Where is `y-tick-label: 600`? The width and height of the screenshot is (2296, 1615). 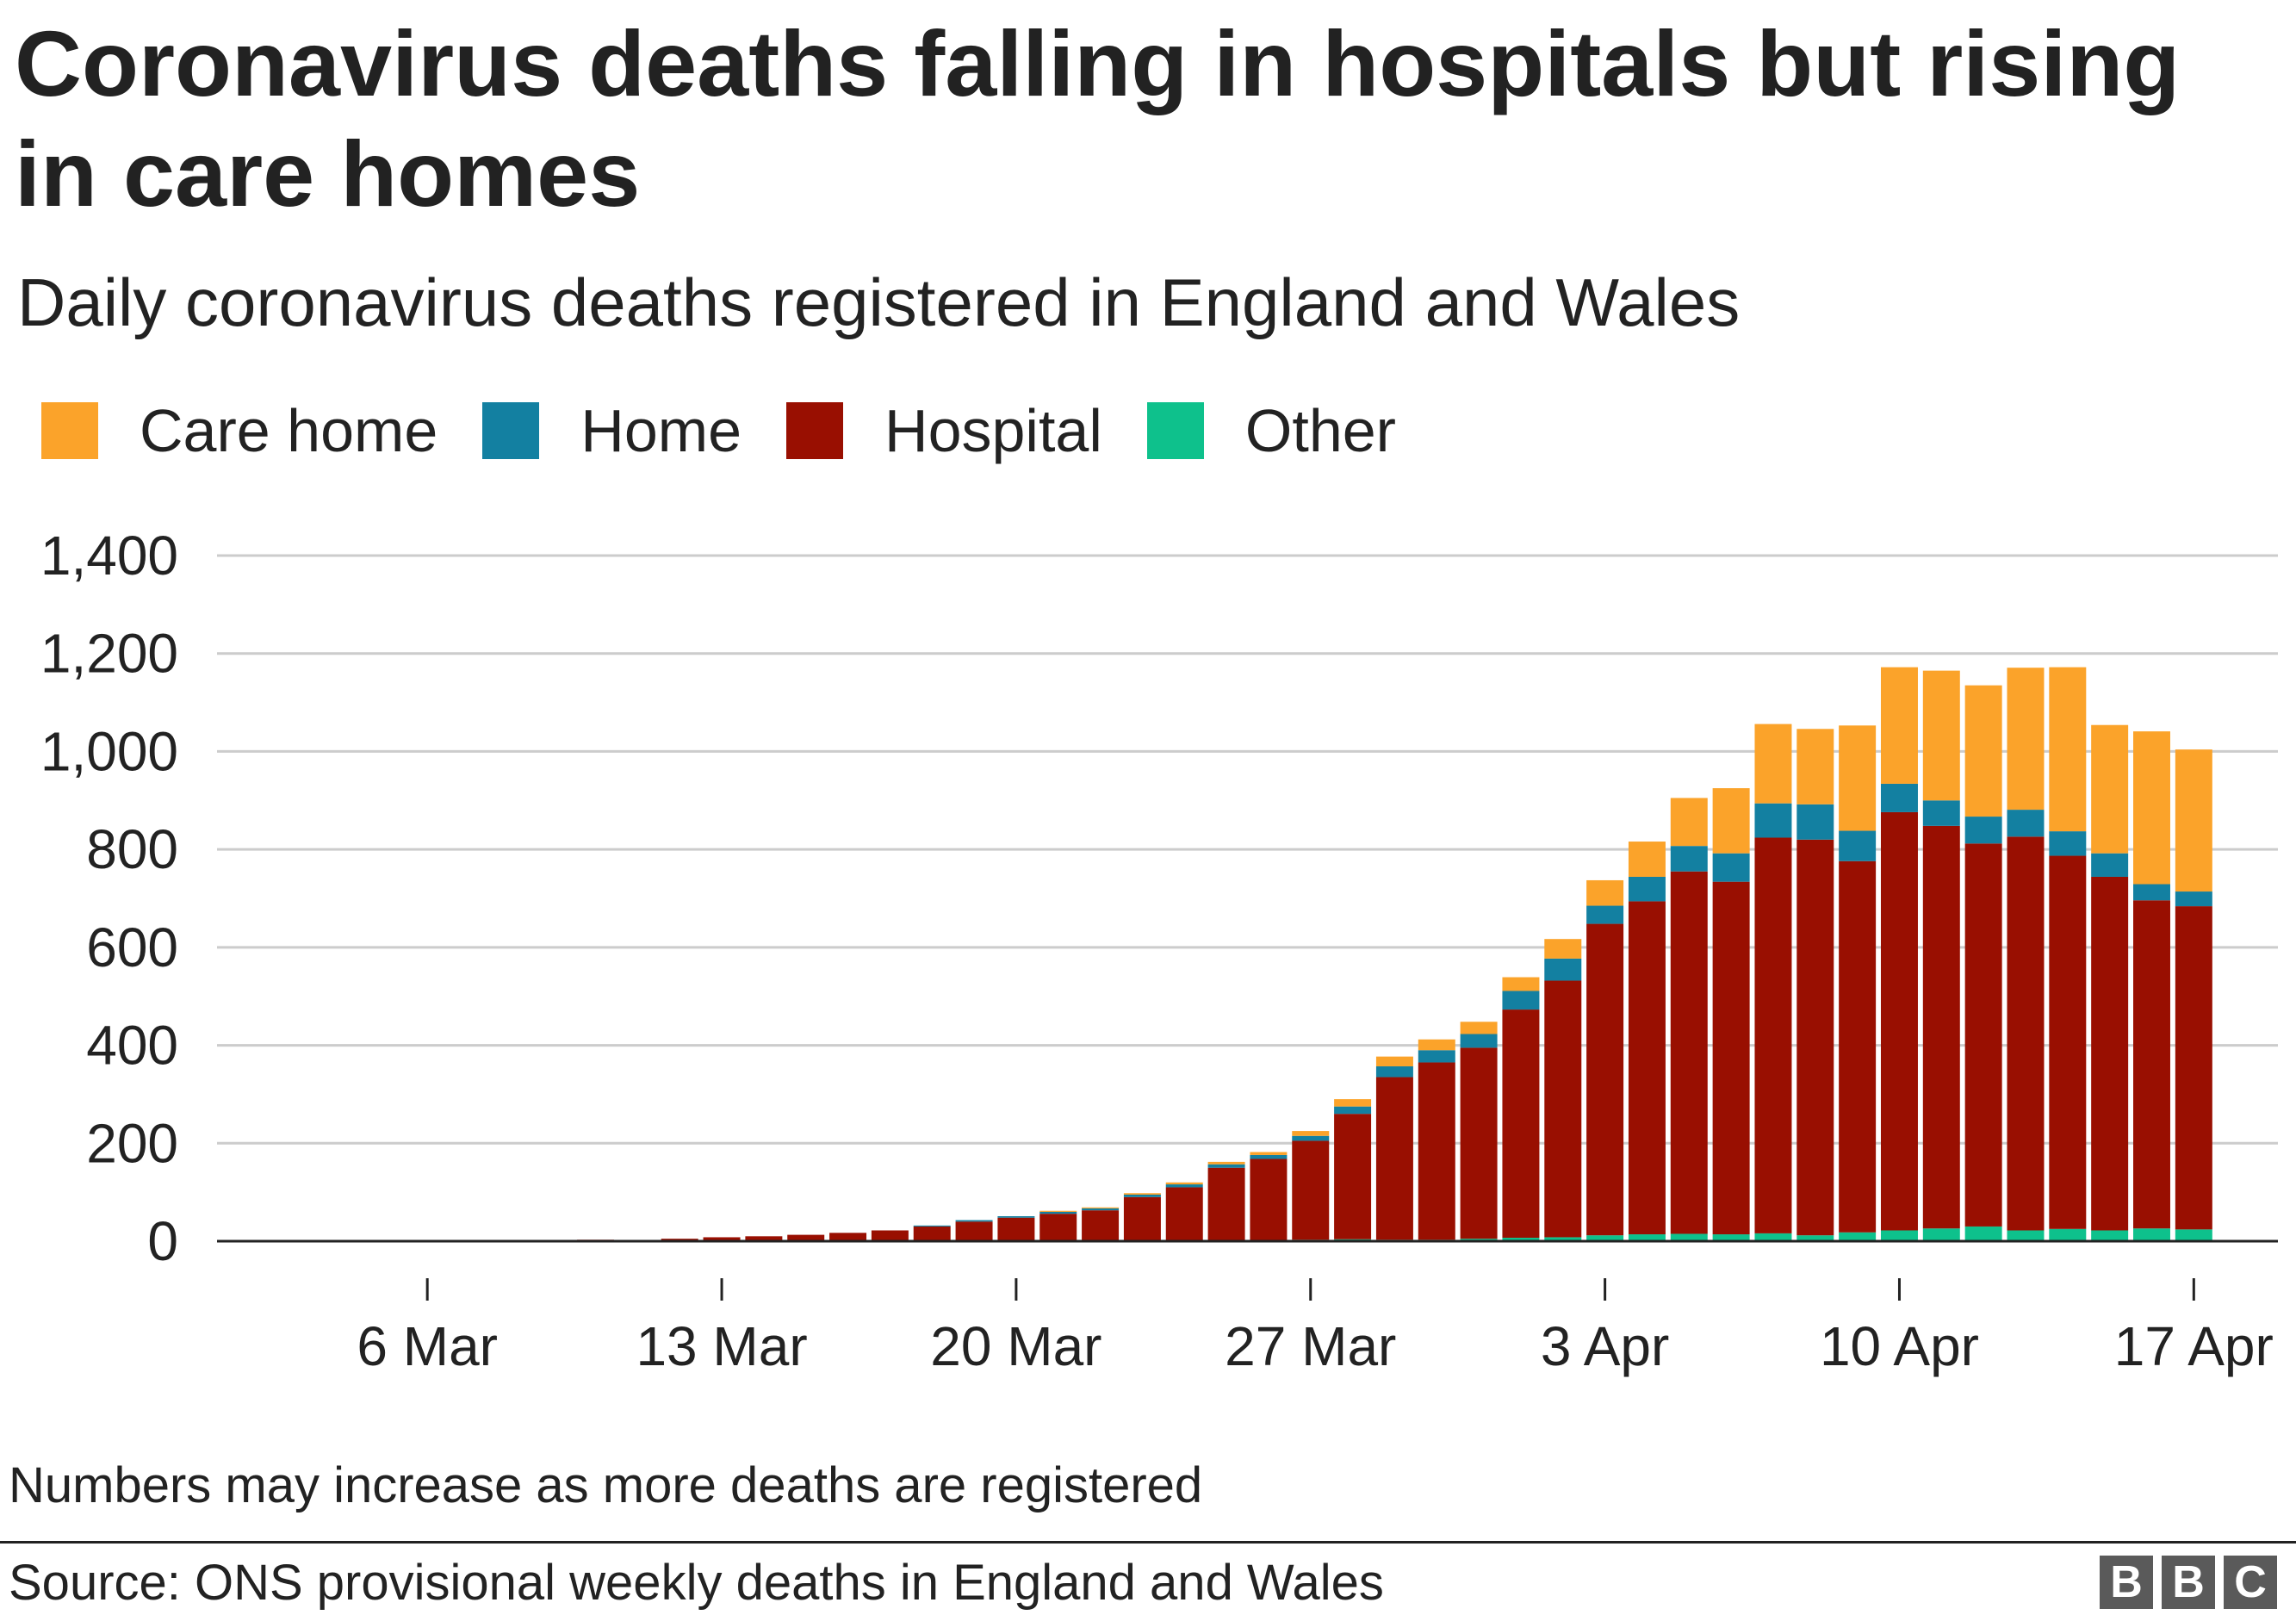
y-tick-label: 600 is located at coordinates (132, 947).